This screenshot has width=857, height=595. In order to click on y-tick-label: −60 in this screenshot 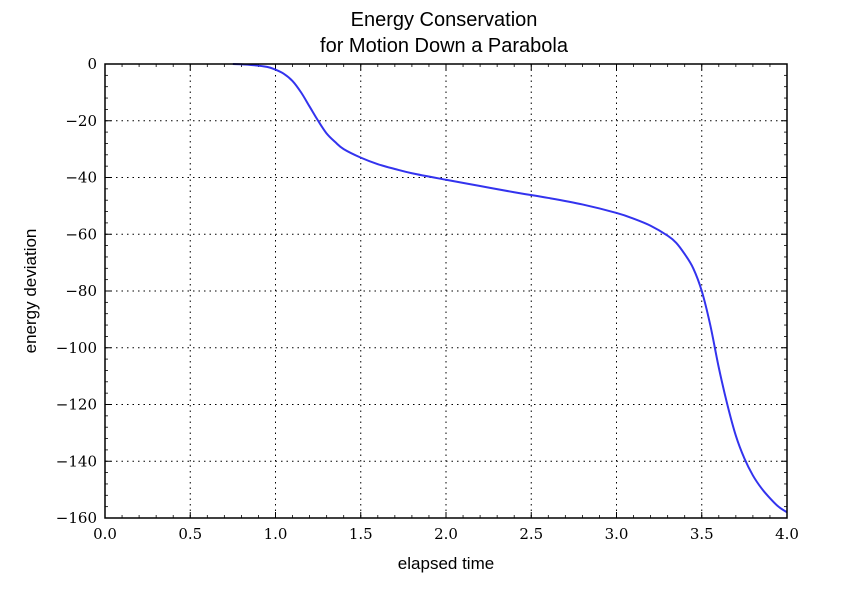, I will do `click(81, 234)`.